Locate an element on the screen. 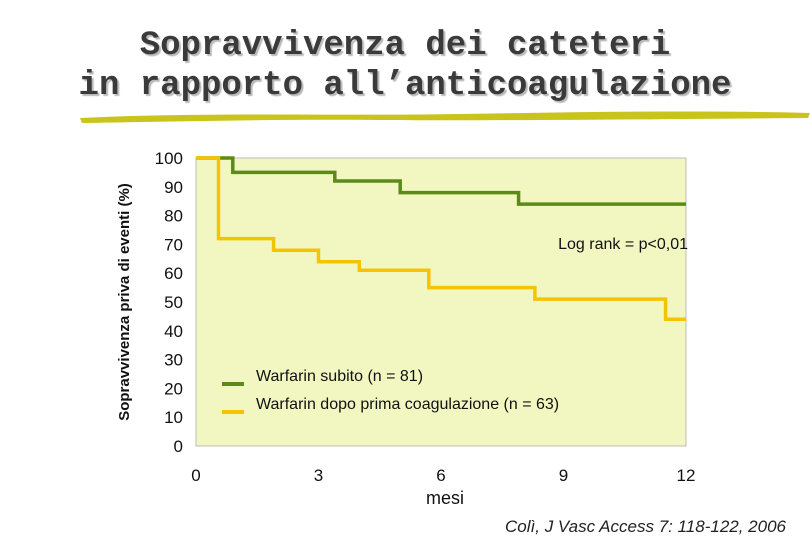  title-underline-stroke is located at coordinates (445, 117).